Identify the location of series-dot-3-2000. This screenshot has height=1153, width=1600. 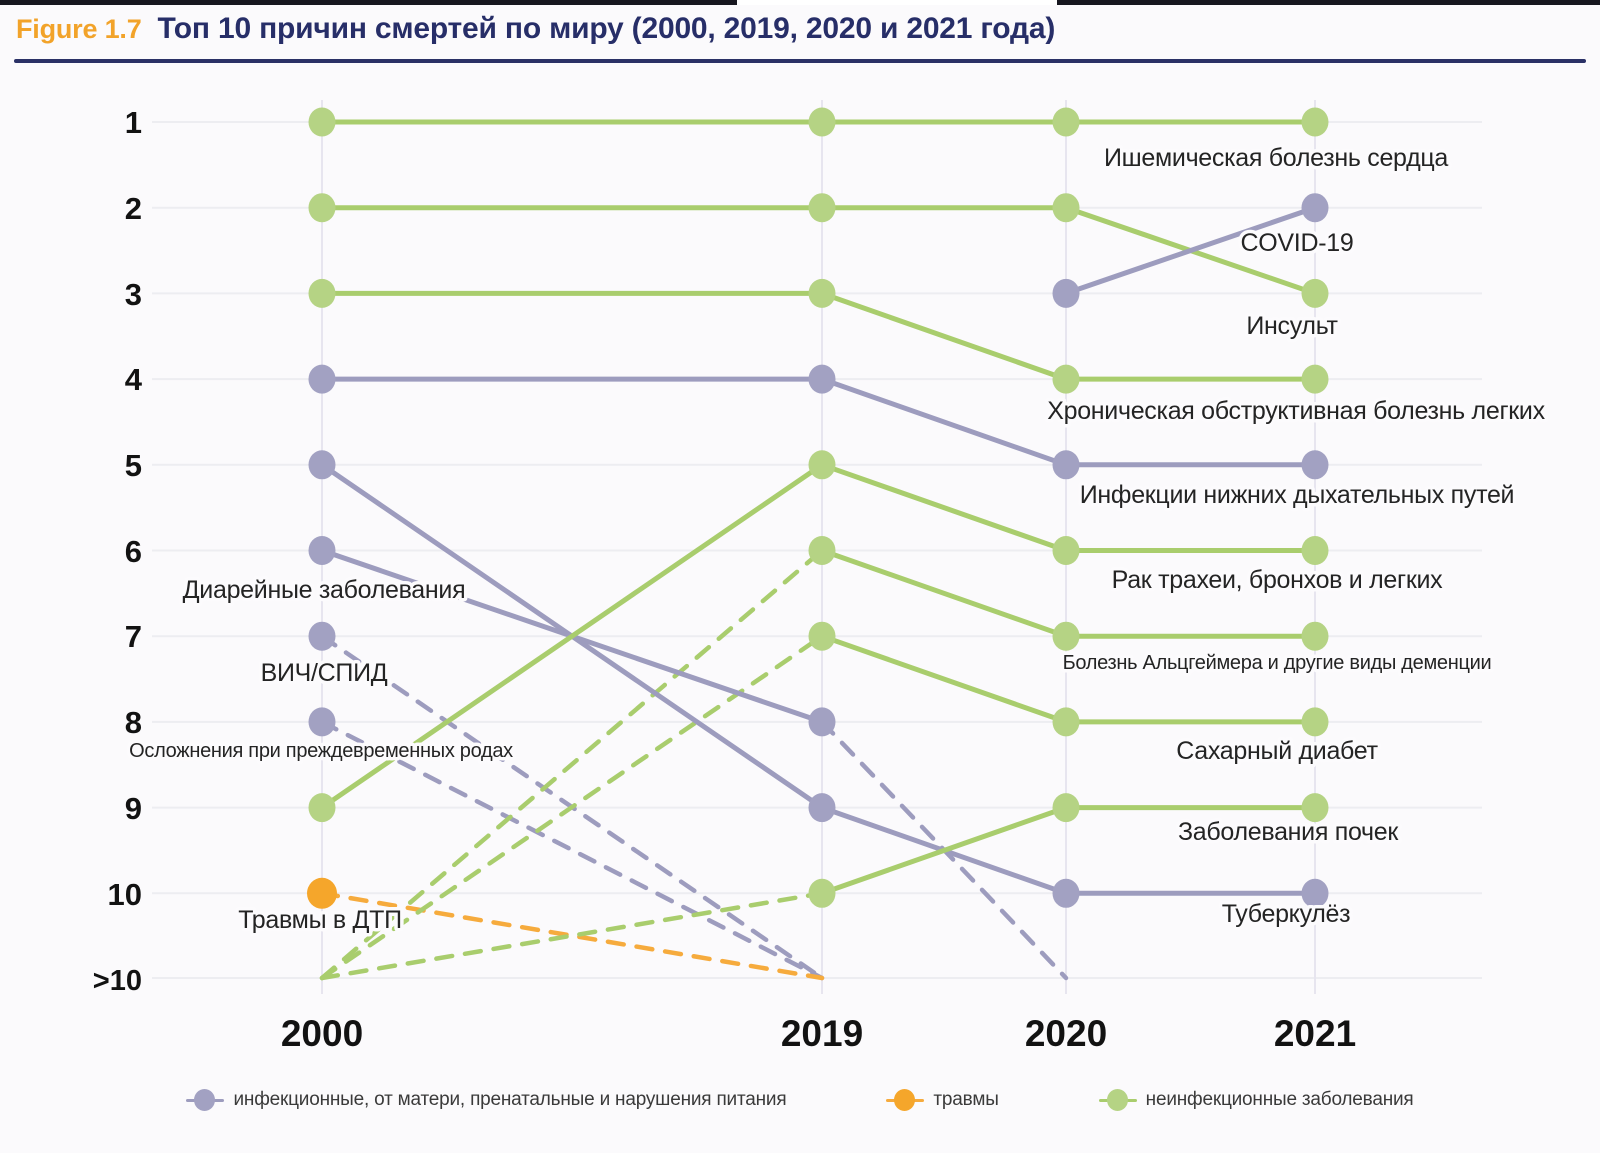
(322, 379).